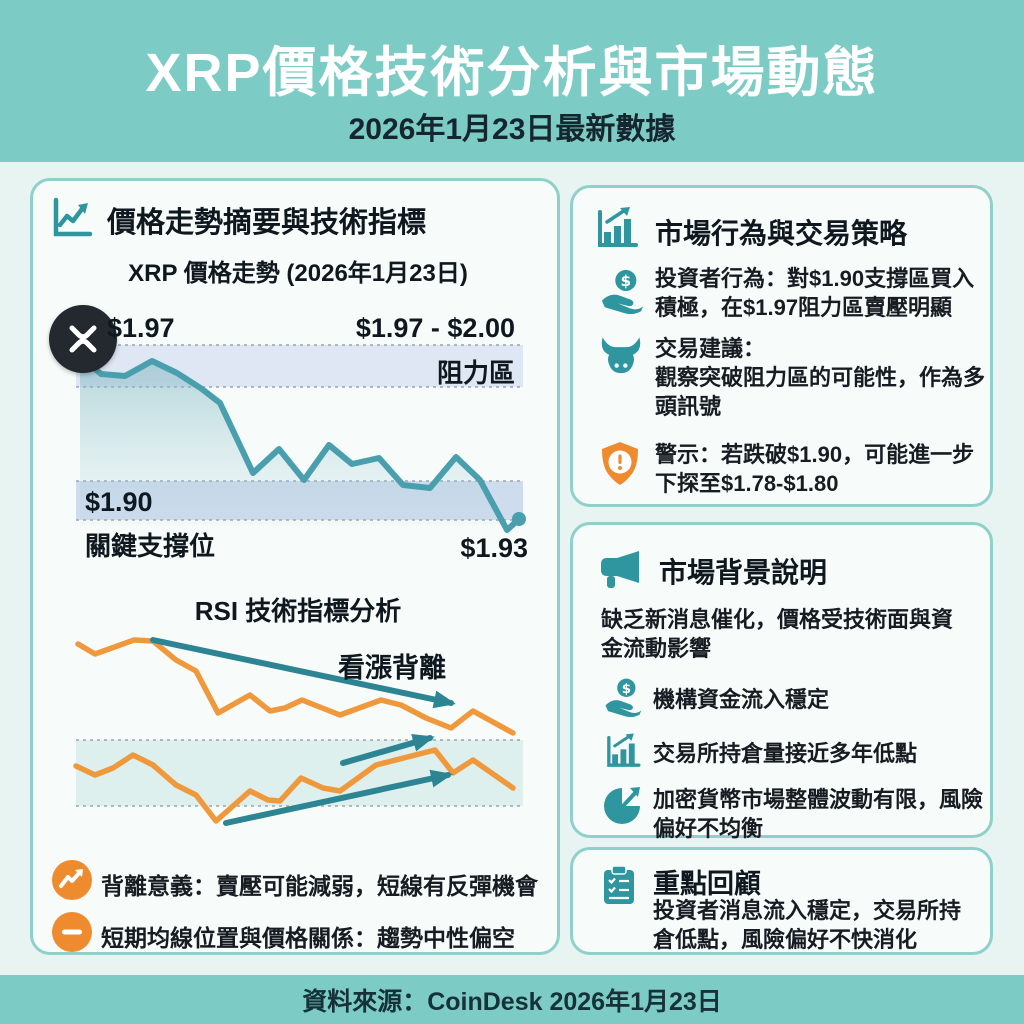  What do you see at coordinates (781, 233) in the screenshot?
I see `panel-title: 市場行為與交易策略` at bounding box center [781, 233].